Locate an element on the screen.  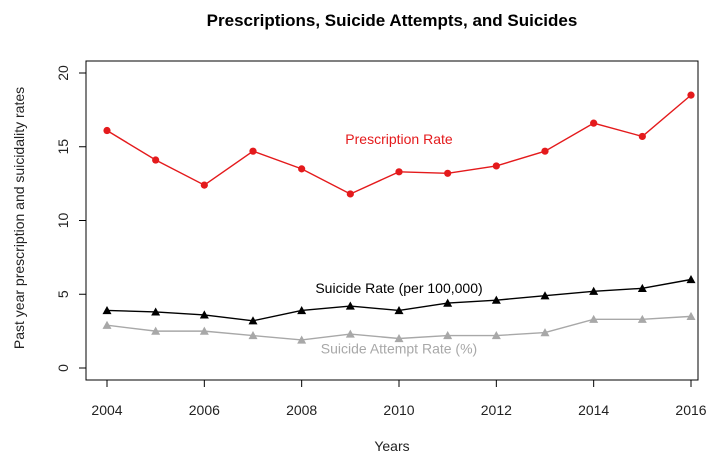
x-tick-label: 2004 is located at coordinates (106, 410).